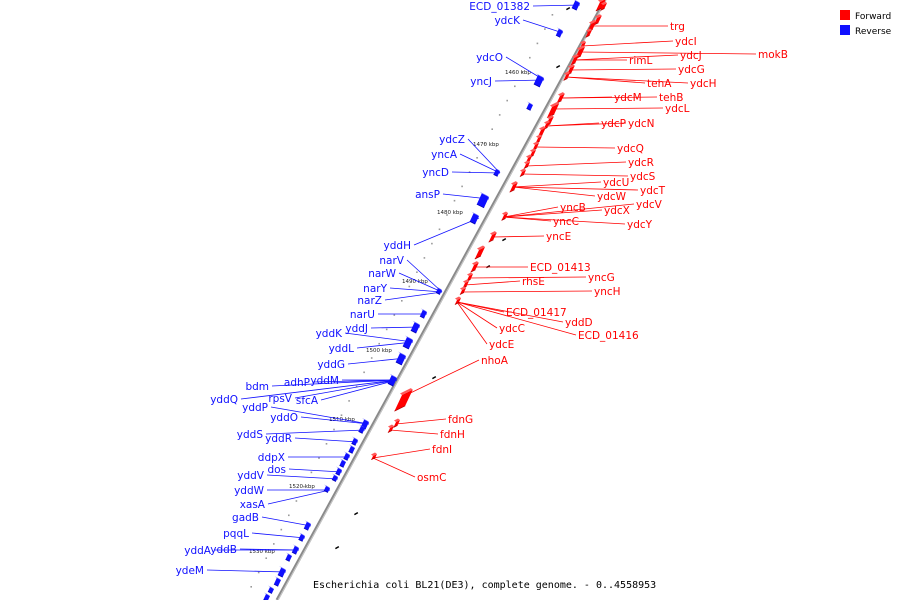  Describe the element at coordinates (495, 361) in the screenshot. I see `forward-gene-label: nhoA` at that location.